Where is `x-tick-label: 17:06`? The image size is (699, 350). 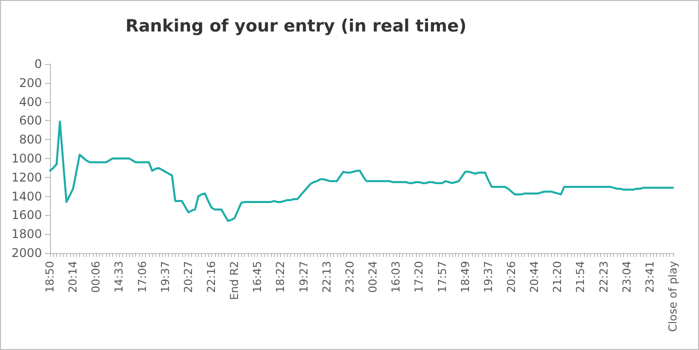
x-tick-label: 17:06 is located at coordinates (142, 277).